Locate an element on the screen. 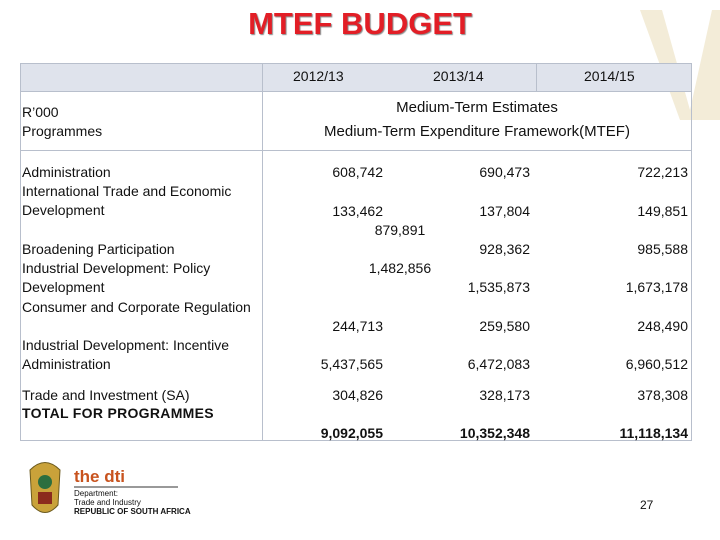 The width and height of the screenshot is (720, 540). cell-value: 1,535,873 is located at coordinates (498, 287).